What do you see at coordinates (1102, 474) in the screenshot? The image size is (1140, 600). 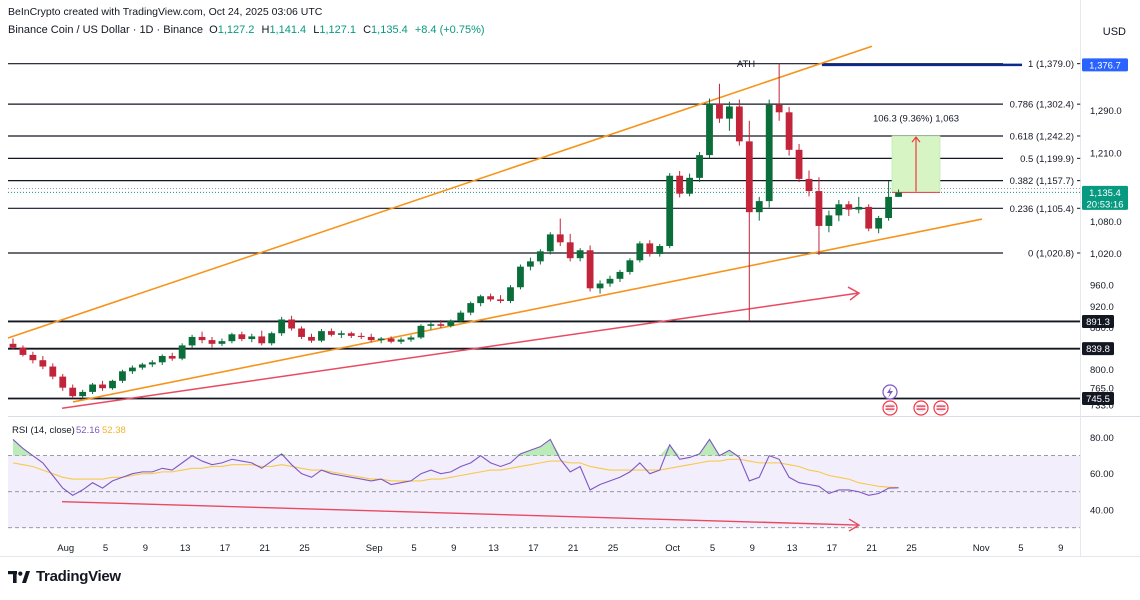 I see `rsi-tick-label: 60.00` at bounding box center [1102, 474].